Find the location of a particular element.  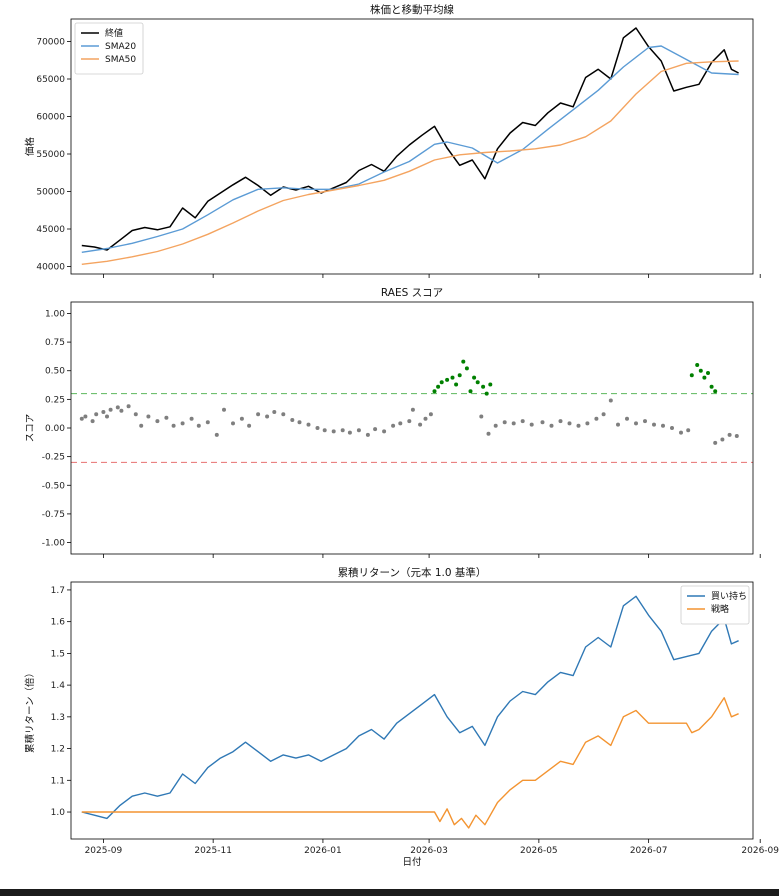

chart-title: 株価と移動平均線 is located at coordinates (412, 9).